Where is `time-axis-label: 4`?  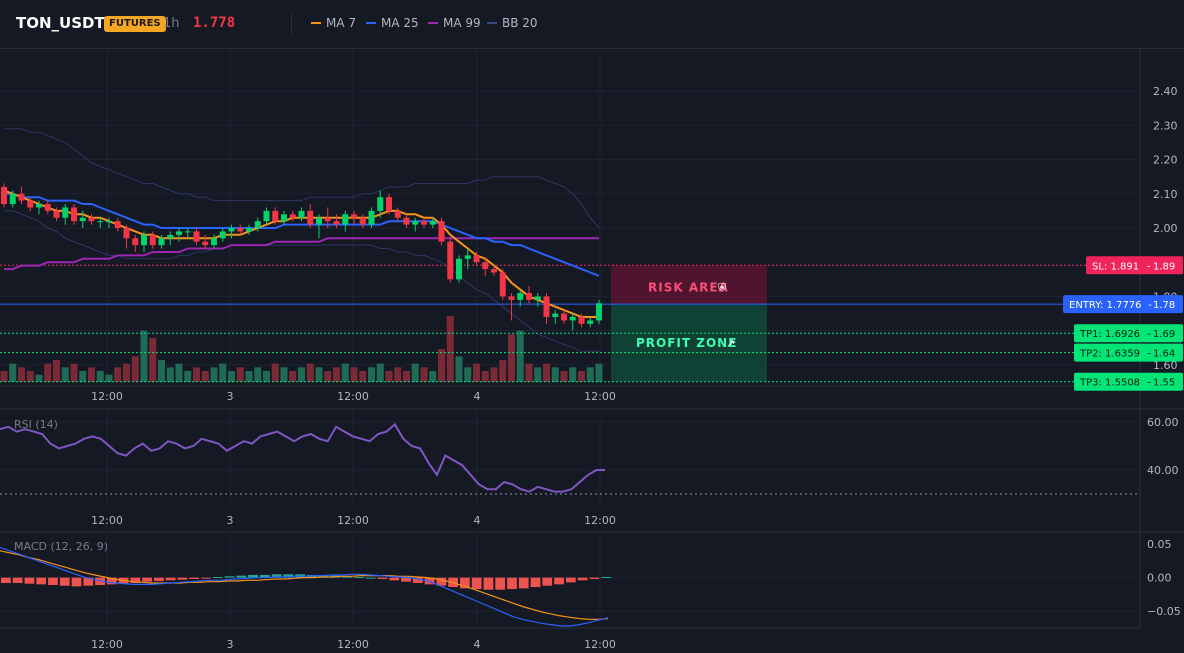
time-axis-label: 4 is located at coordinates (477, 520).